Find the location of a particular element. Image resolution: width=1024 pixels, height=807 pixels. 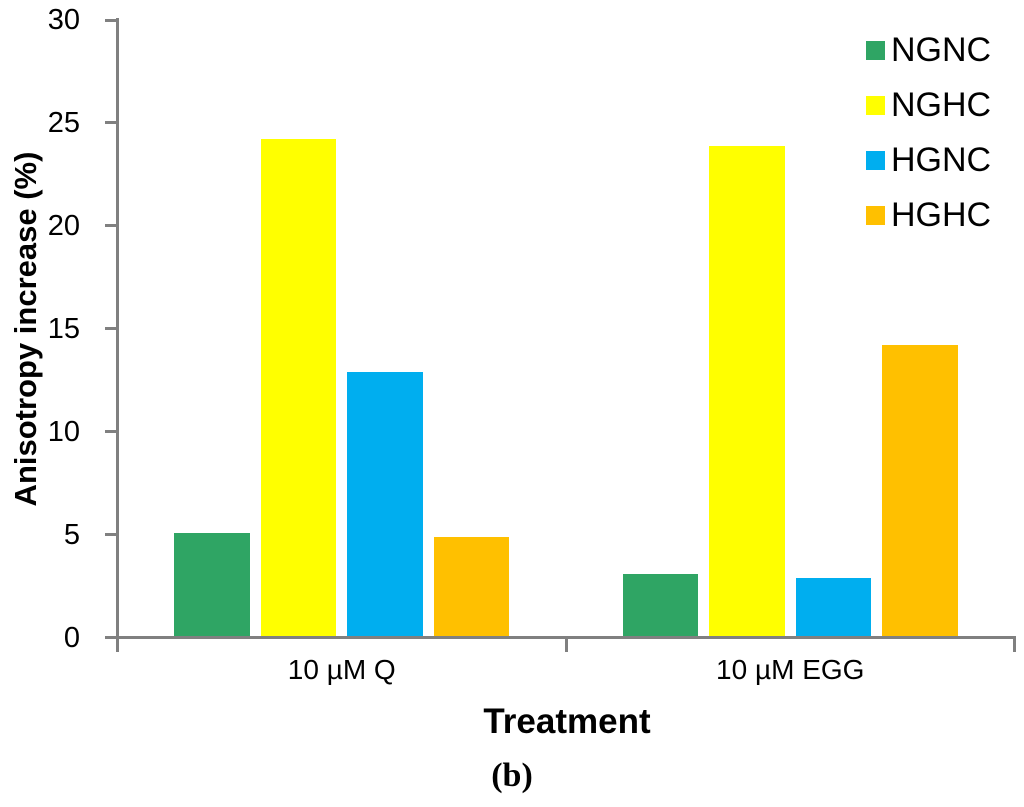

x-axis-line is located at coordinates (566, 637).